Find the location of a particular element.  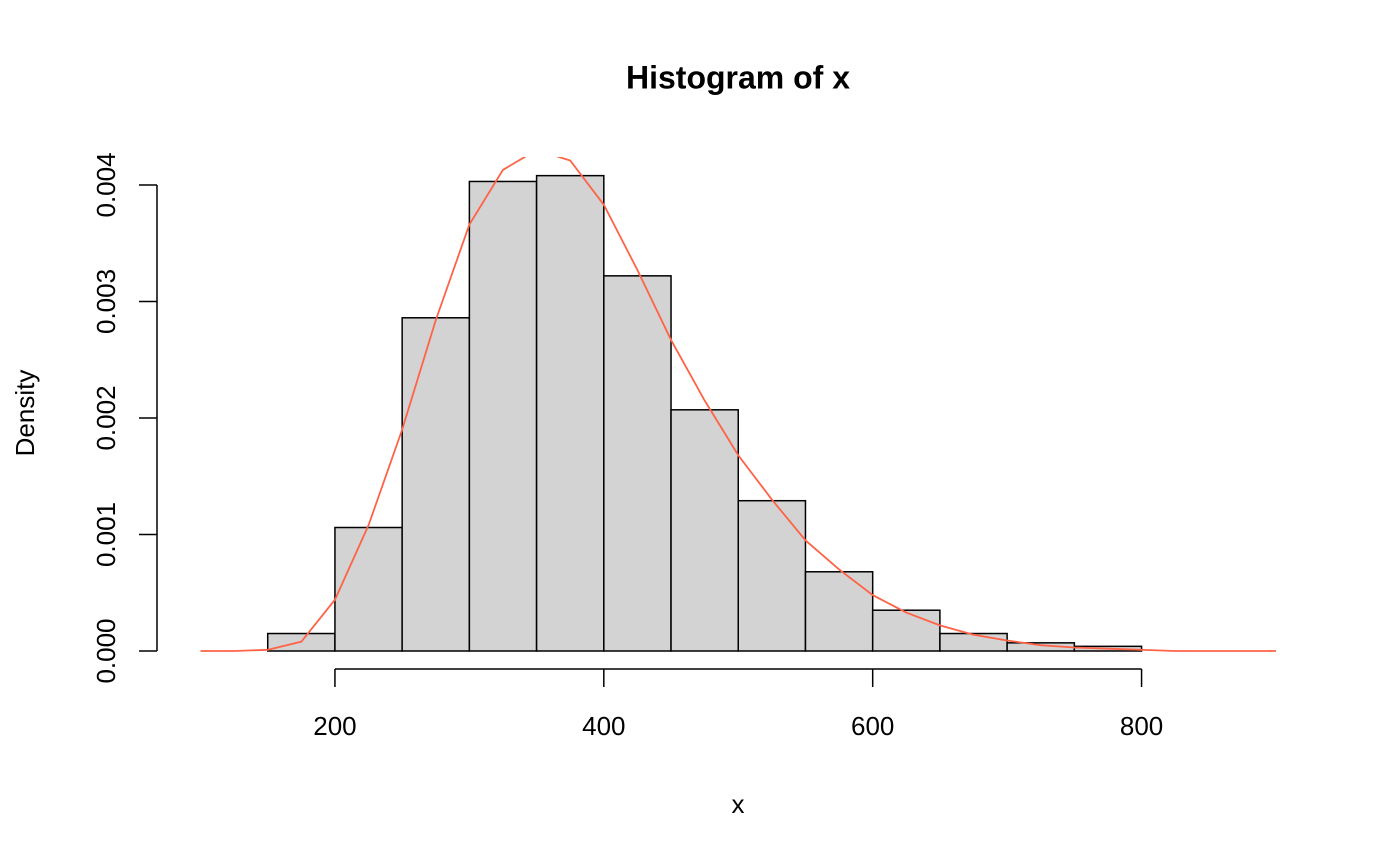

x-tick-label: 200 is located at coordinates (334, 726).